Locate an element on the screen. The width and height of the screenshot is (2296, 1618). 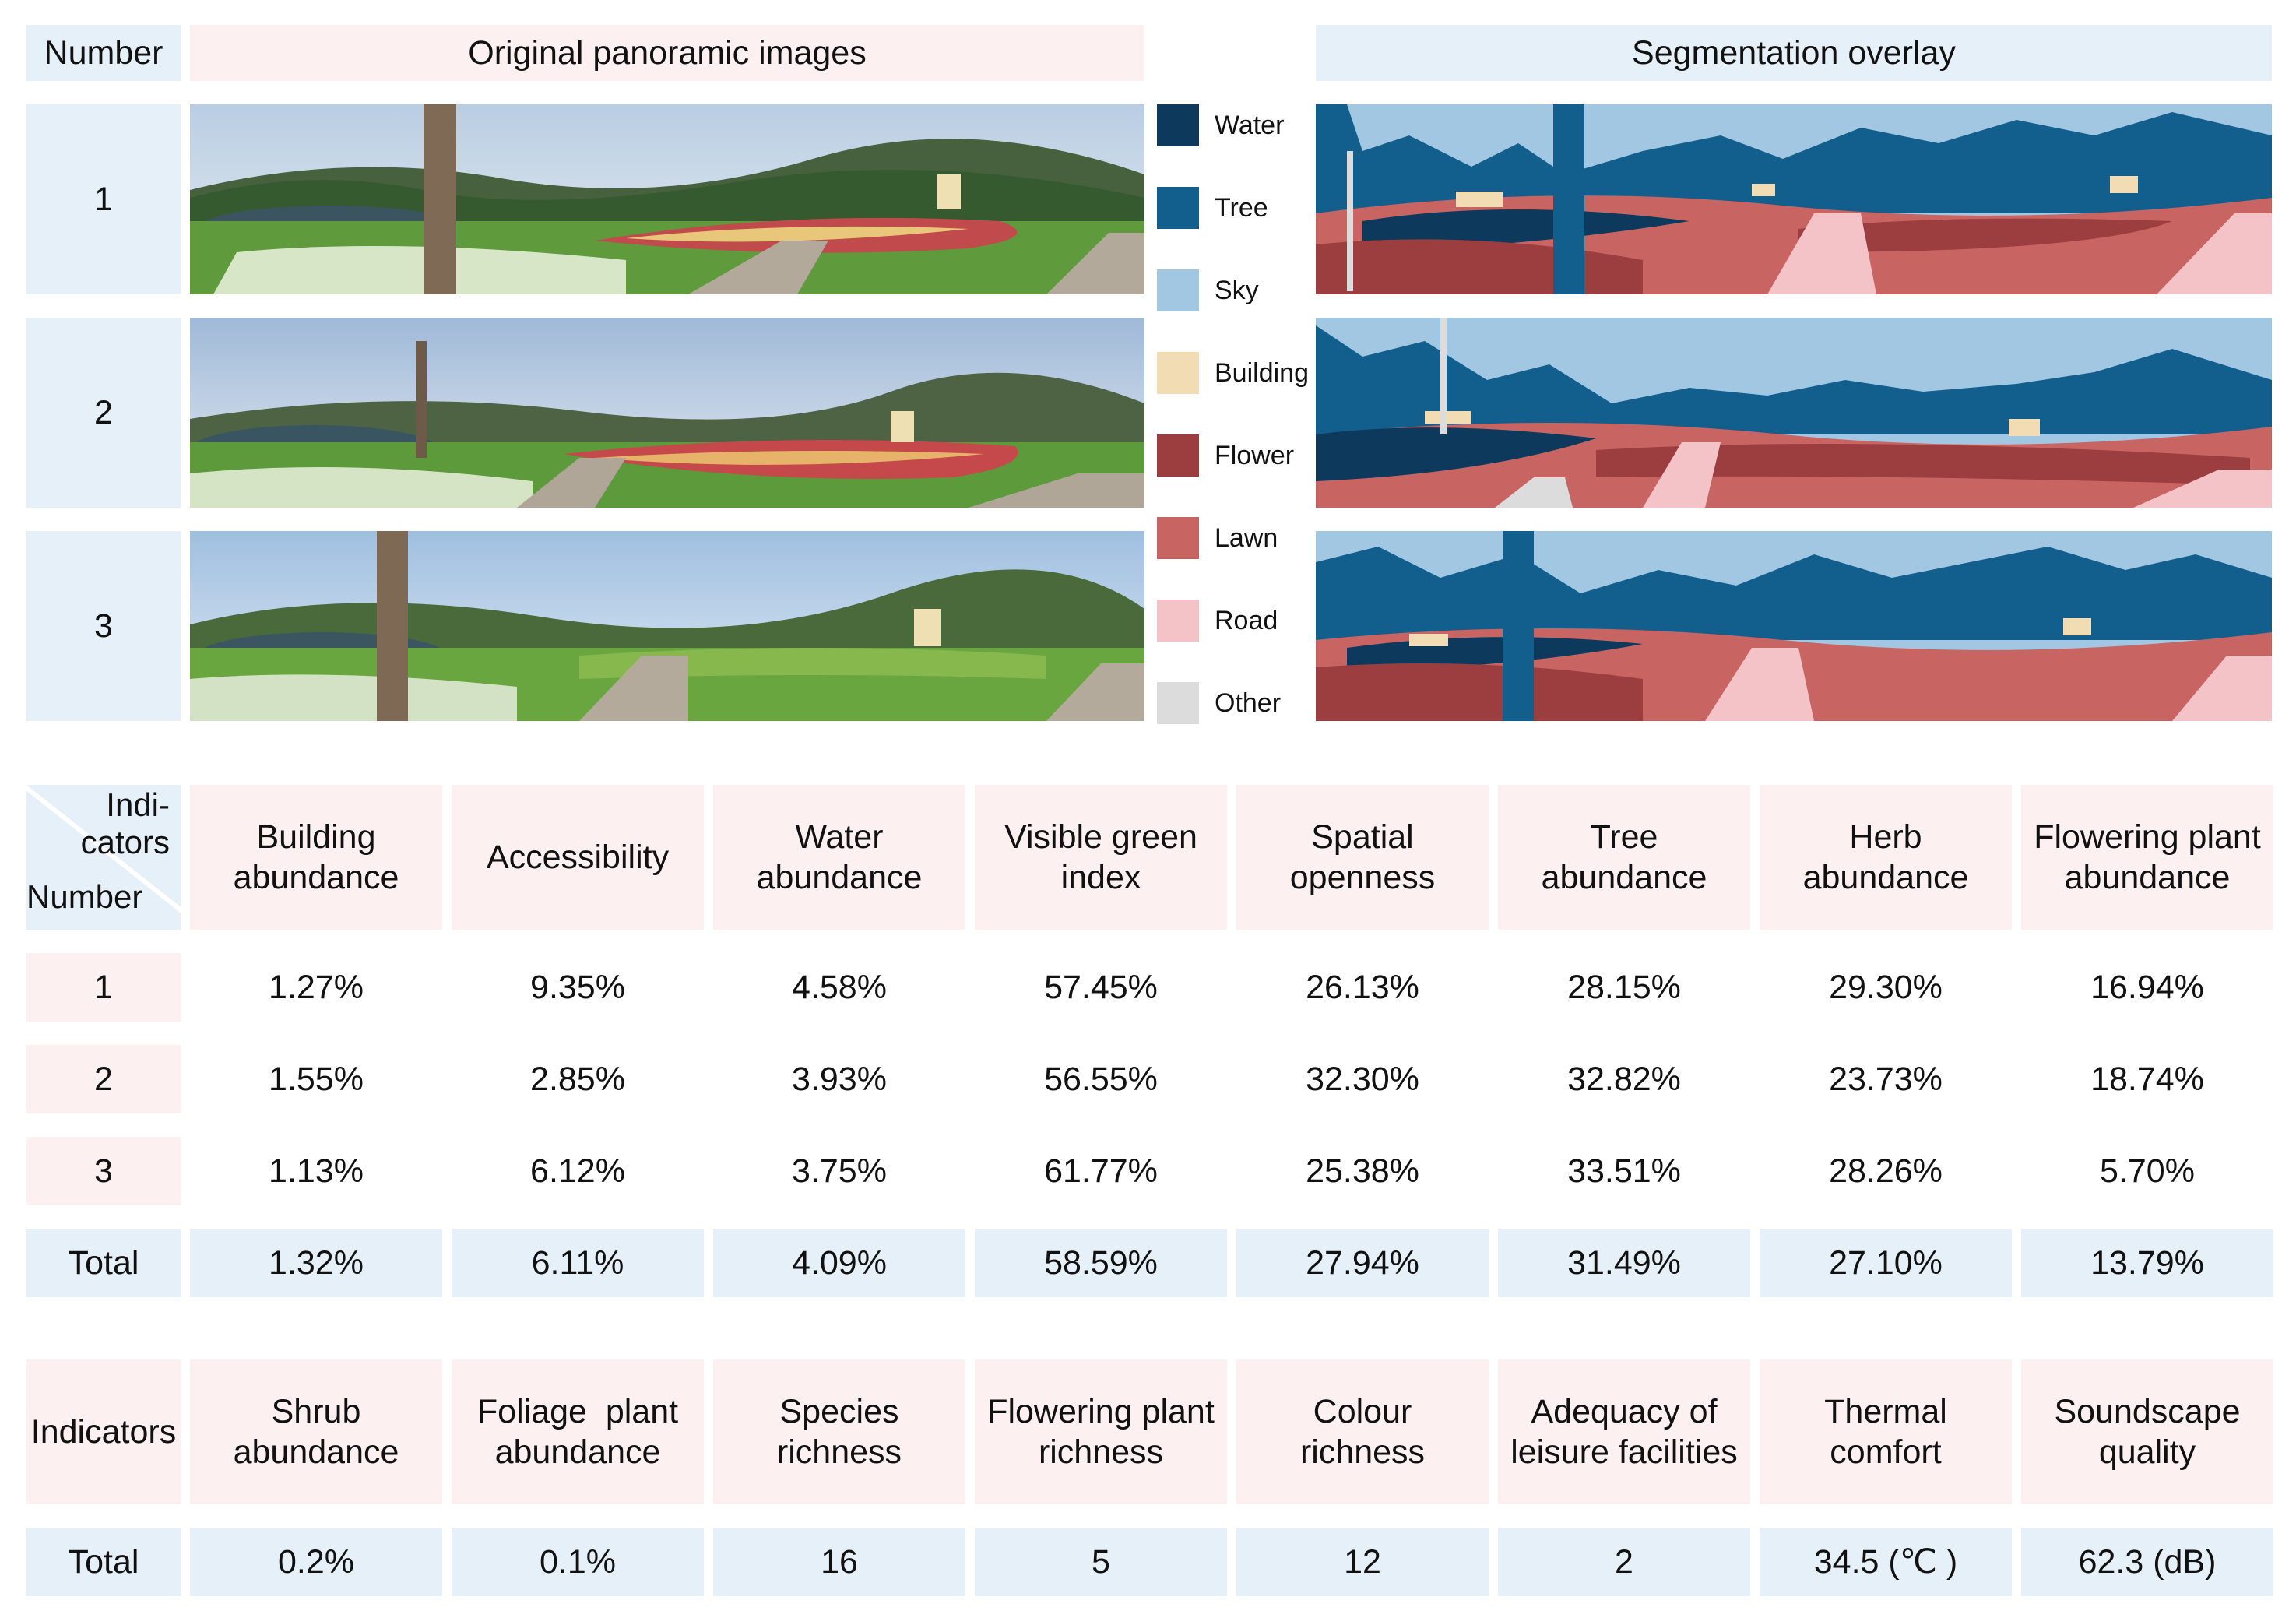
table1-header-water-abundance: Water abundance is located at coordinates (839, 857).